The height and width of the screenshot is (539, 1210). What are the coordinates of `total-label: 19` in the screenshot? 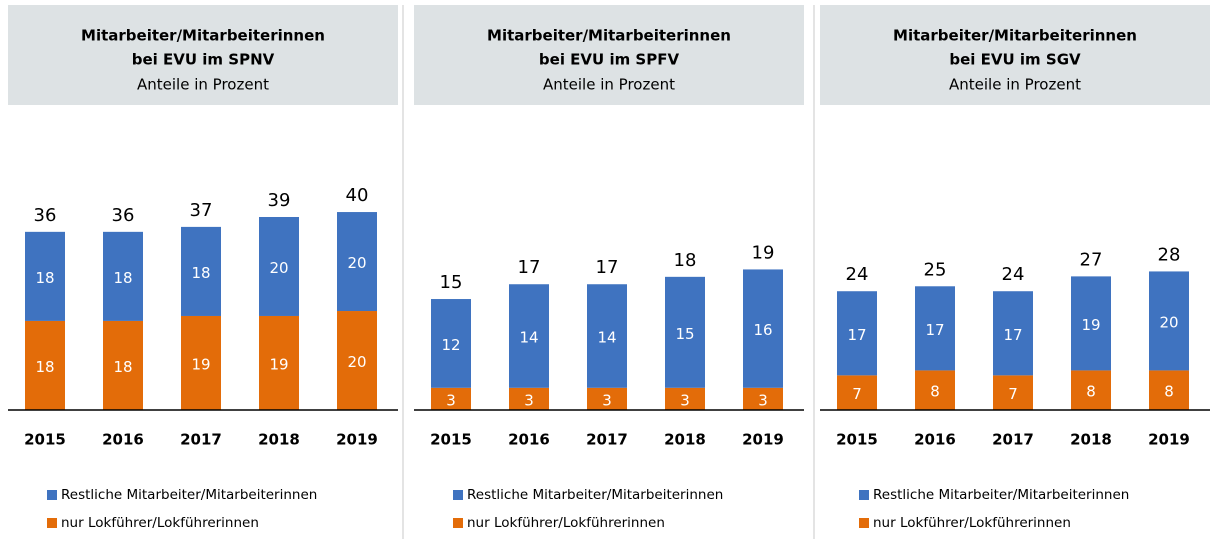 It's located at (763, 252).